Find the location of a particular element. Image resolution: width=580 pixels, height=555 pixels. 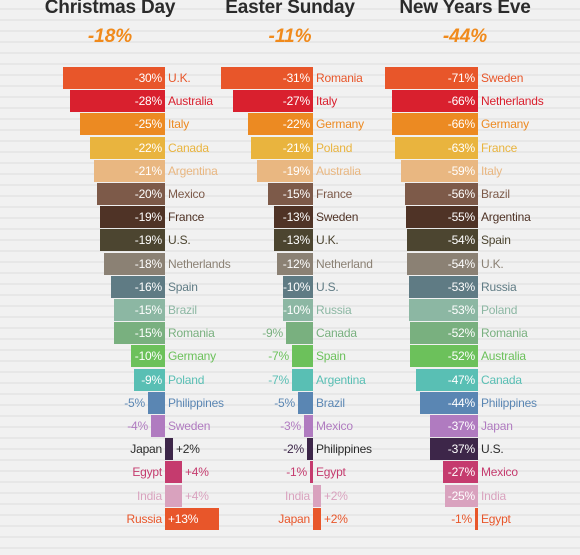

value-label: -19% is located at coordinates (148, 240).